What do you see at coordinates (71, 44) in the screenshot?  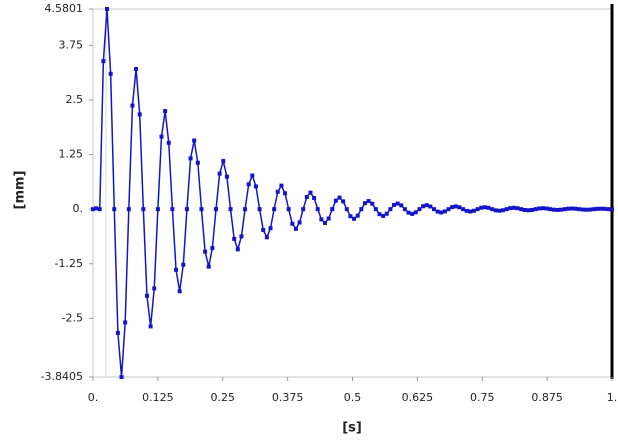 I see `y-tick-label: 3.75` at bounding box center [71, 44].